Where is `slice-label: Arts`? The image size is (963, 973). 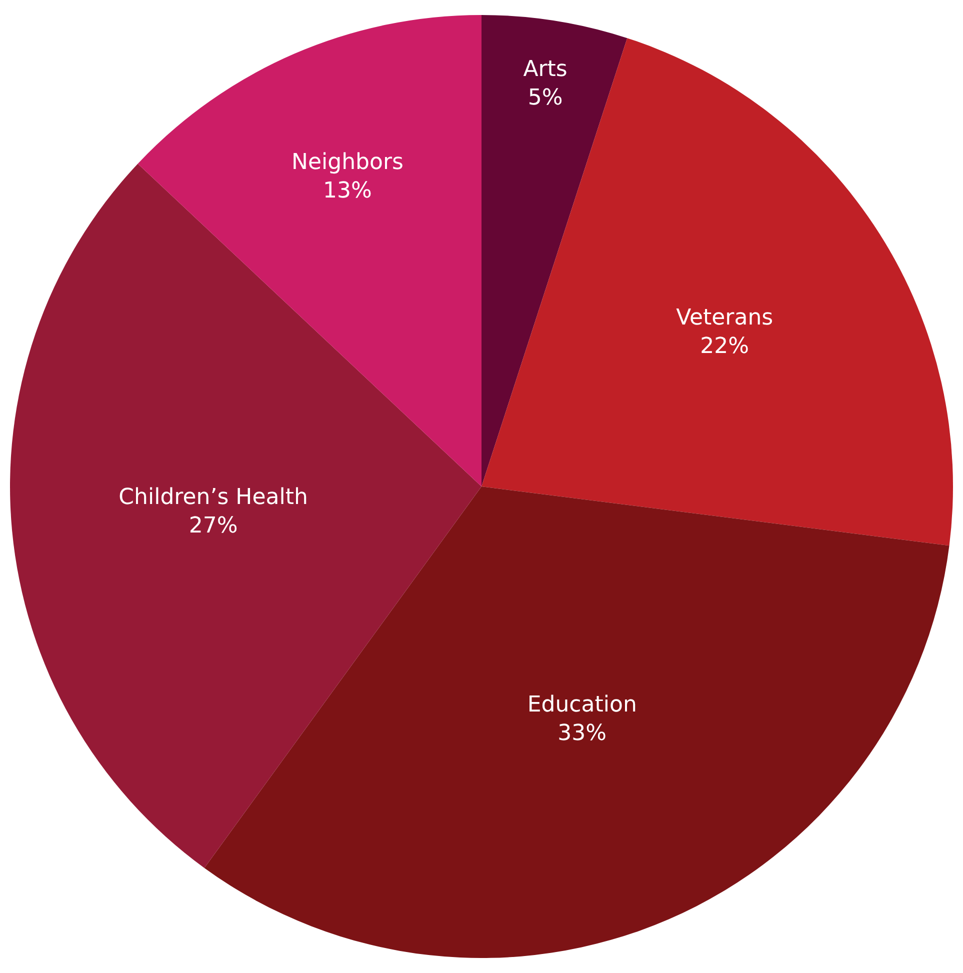 slice-label: Arts is located at coordinates (545, 69).